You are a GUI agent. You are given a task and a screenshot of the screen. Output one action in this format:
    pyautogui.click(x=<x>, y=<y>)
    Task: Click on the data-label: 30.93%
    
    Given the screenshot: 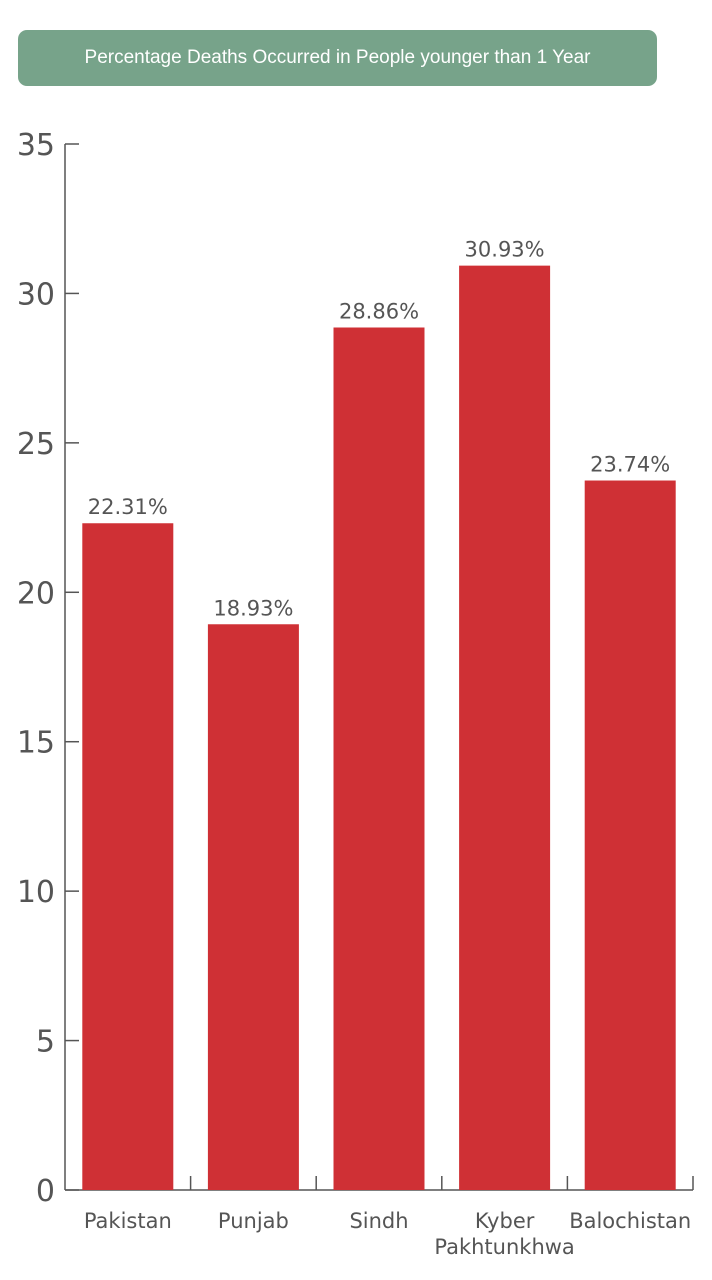 What is the action you would take?
    pyautogui.click(x=505, y=250)
    